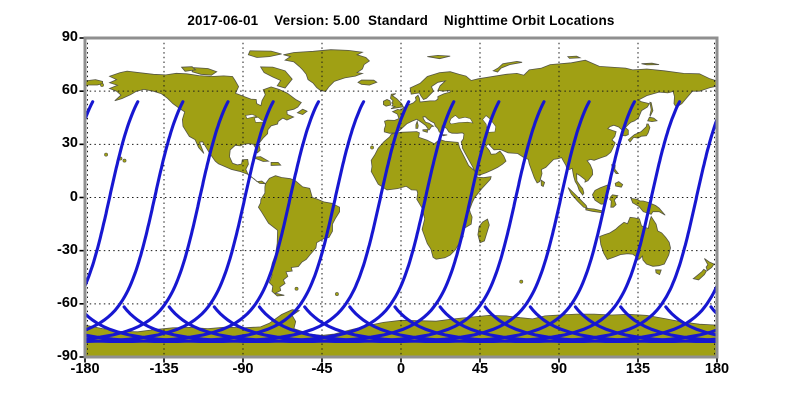 The width and height of the screenshot is (800, 400). I want to click on y-tick-label: 90, so click(69, 37).